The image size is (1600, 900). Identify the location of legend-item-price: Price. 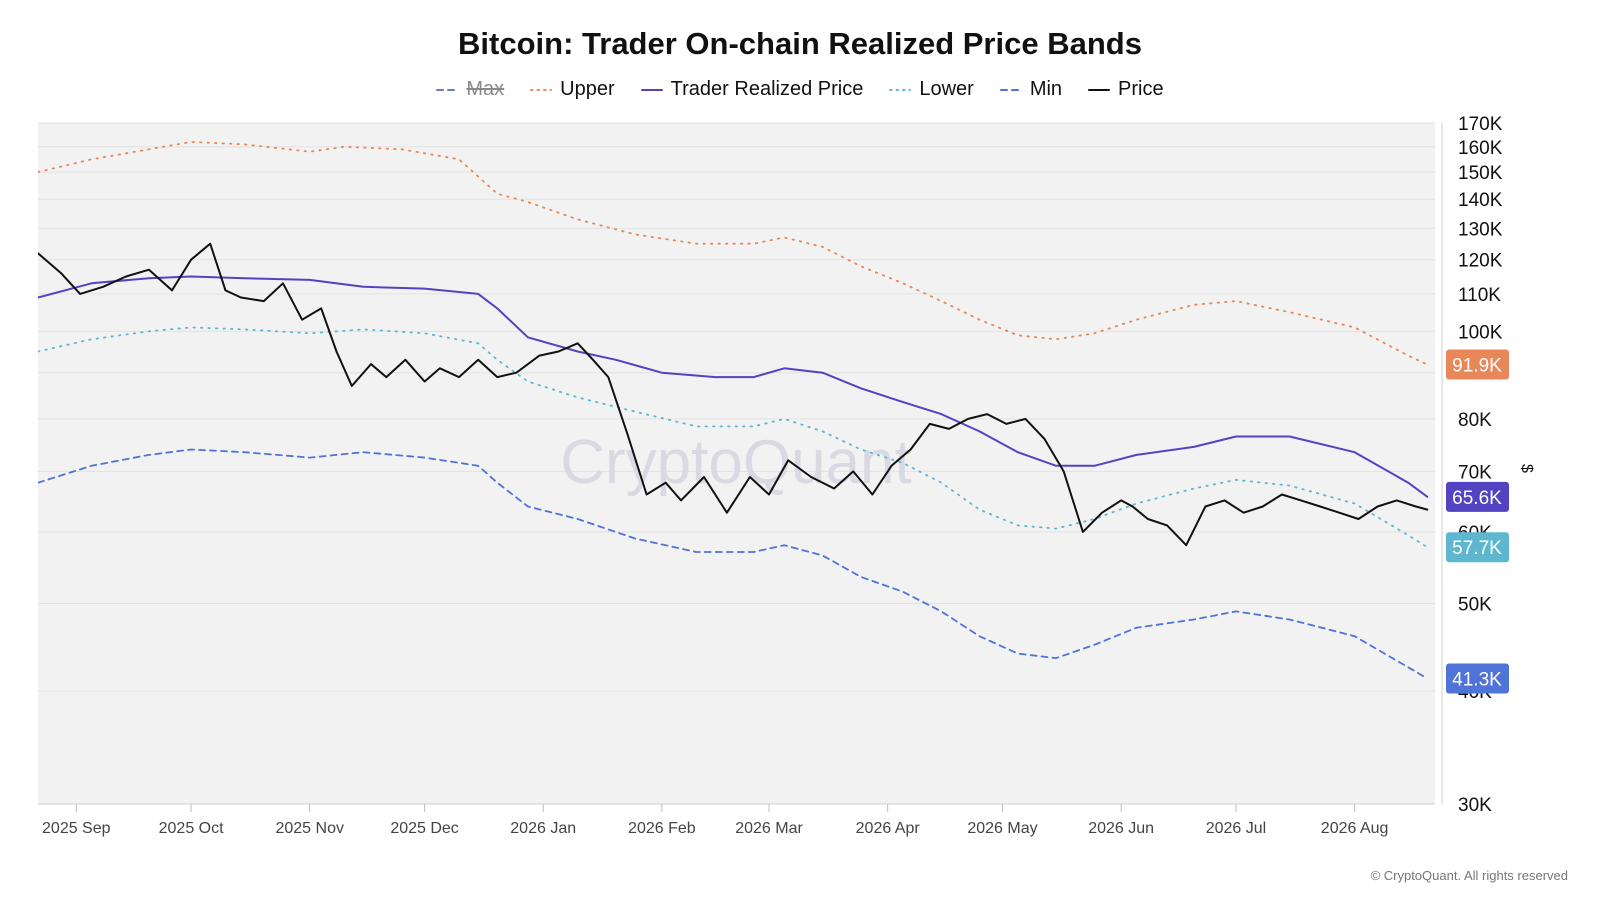
(1126, 89).